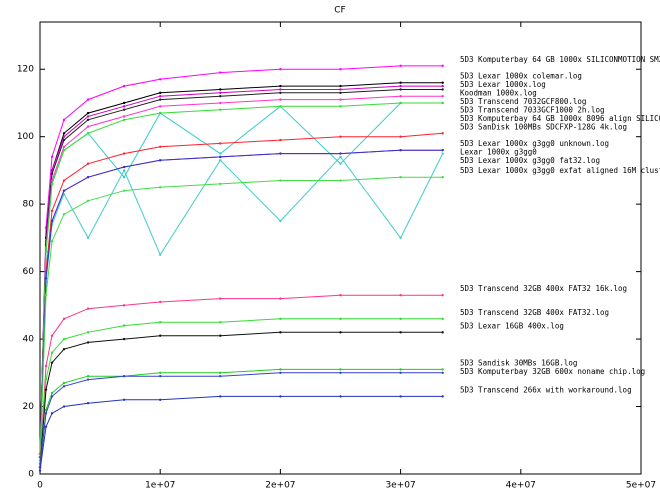 The height and width of the screenshot is (495, 660). I want to click on x-tick-label: 1e+07, so click(160, 486).